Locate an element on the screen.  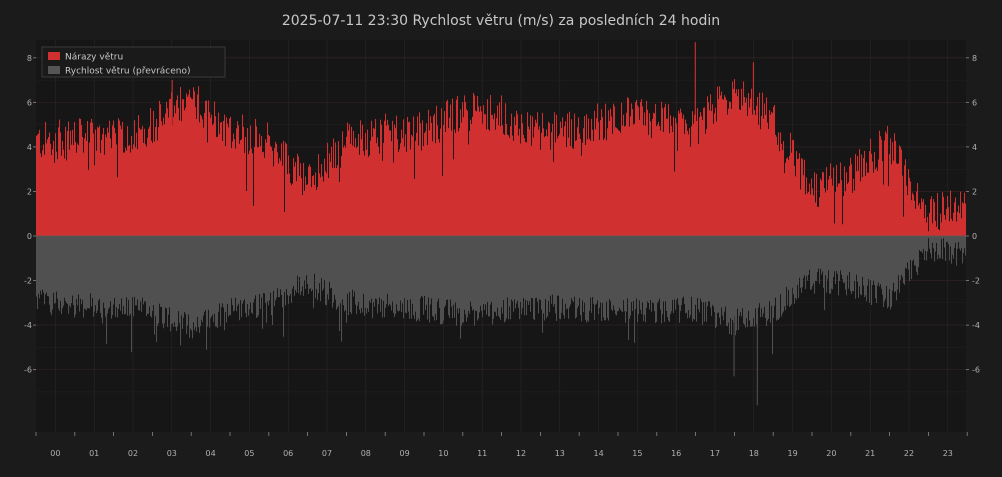
x-tick-label: 02 is located at coordinates (133, 453).